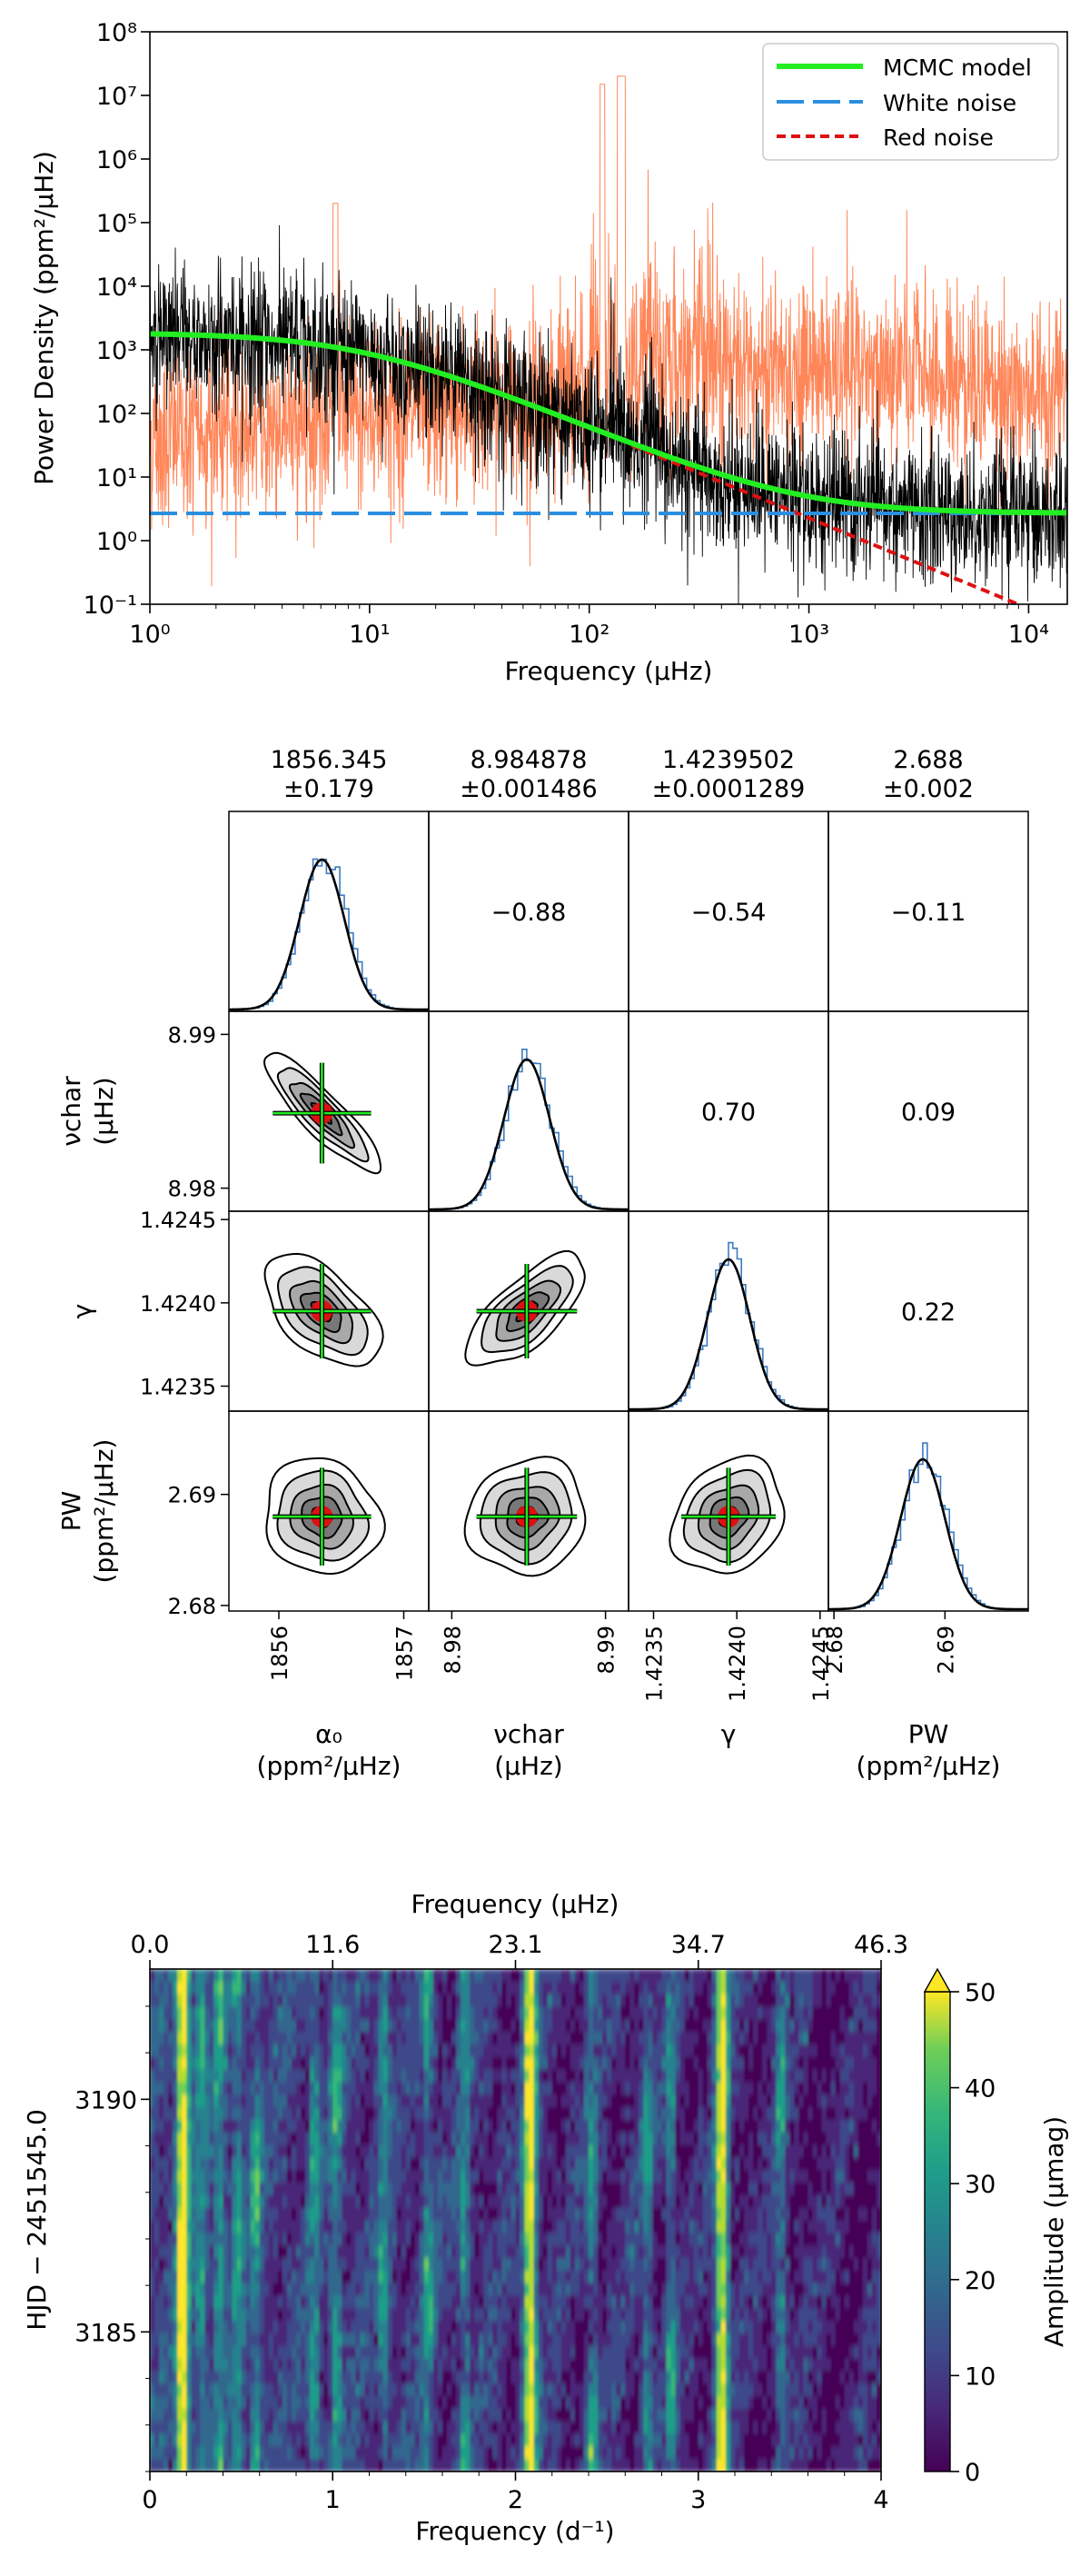 Image resolution: width=1090 pixels, height=2576 pixels. What do you see at coordinates (110, 606) in the screenshot?
I see `y-tick-label: 10⁻¹` at bounding box center [110, 606].